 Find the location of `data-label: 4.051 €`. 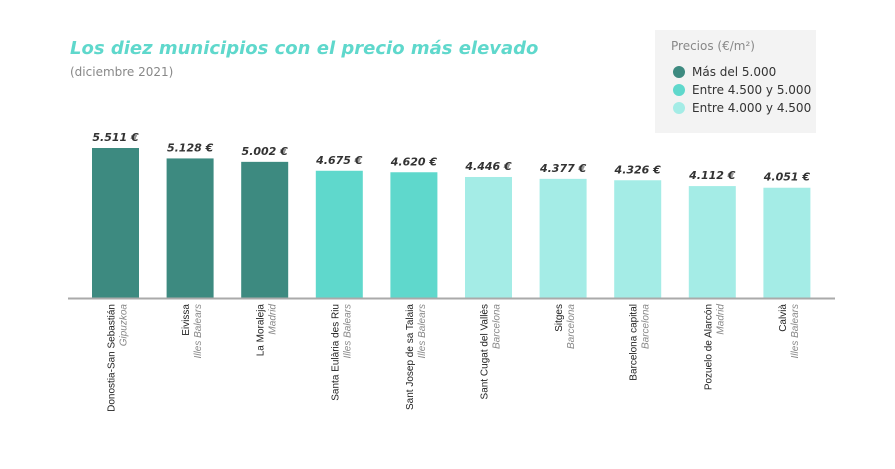

data-label: 4.051 € is located at coordinates (787, 177).